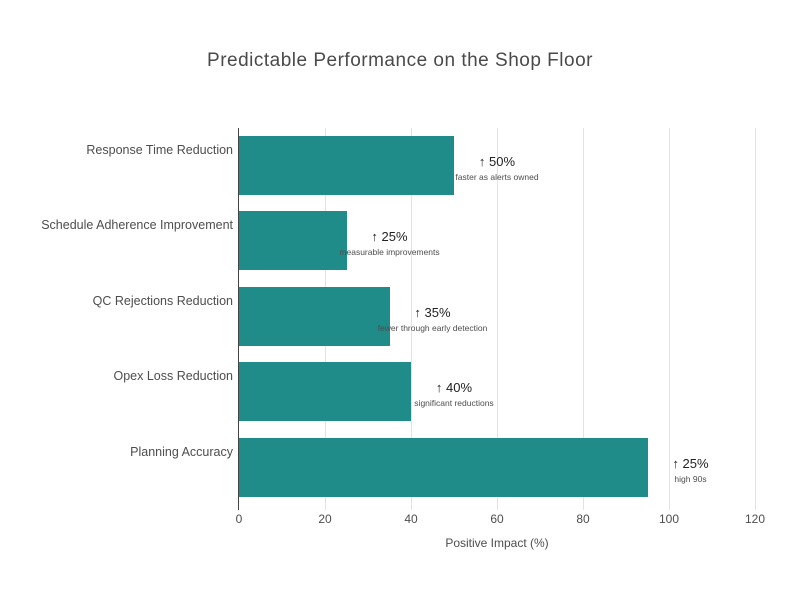  What do you see at coordinates (173, 376) in the screenshot?
I see `category-label-opex-loss-reduction: Opex Loss Reduction` at bounding box center [173, 376].